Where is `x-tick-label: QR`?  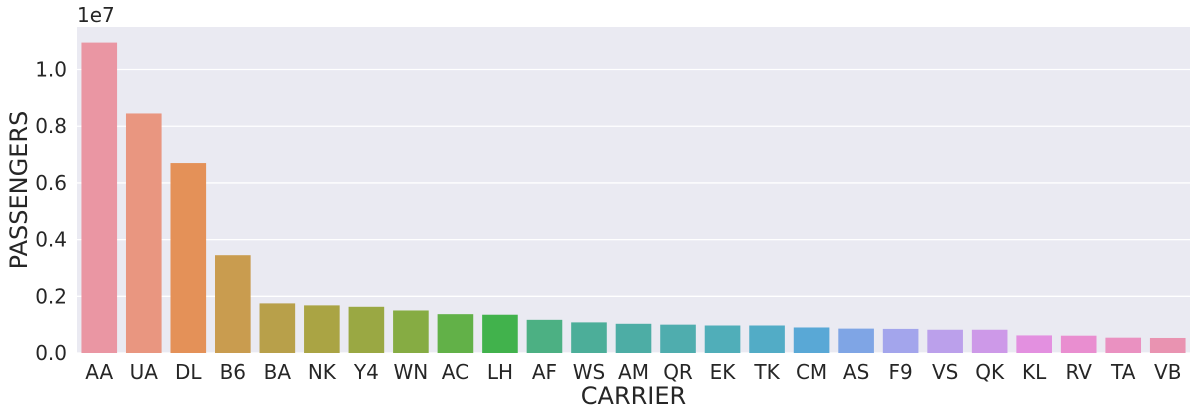 x-tick-label: QR is located at coordinates (678, 372).